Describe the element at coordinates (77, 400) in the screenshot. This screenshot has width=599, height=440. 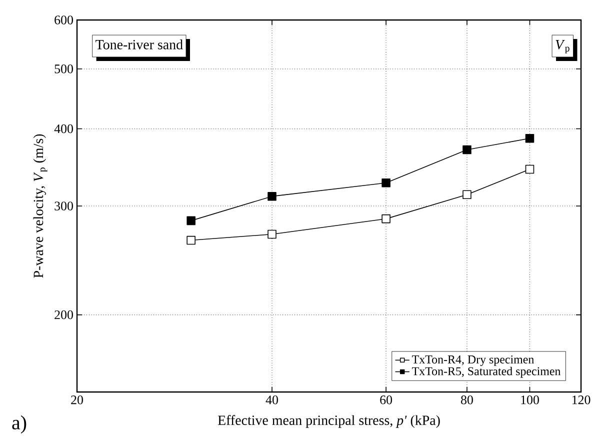
I see `x-tick-label: 20` at that location.